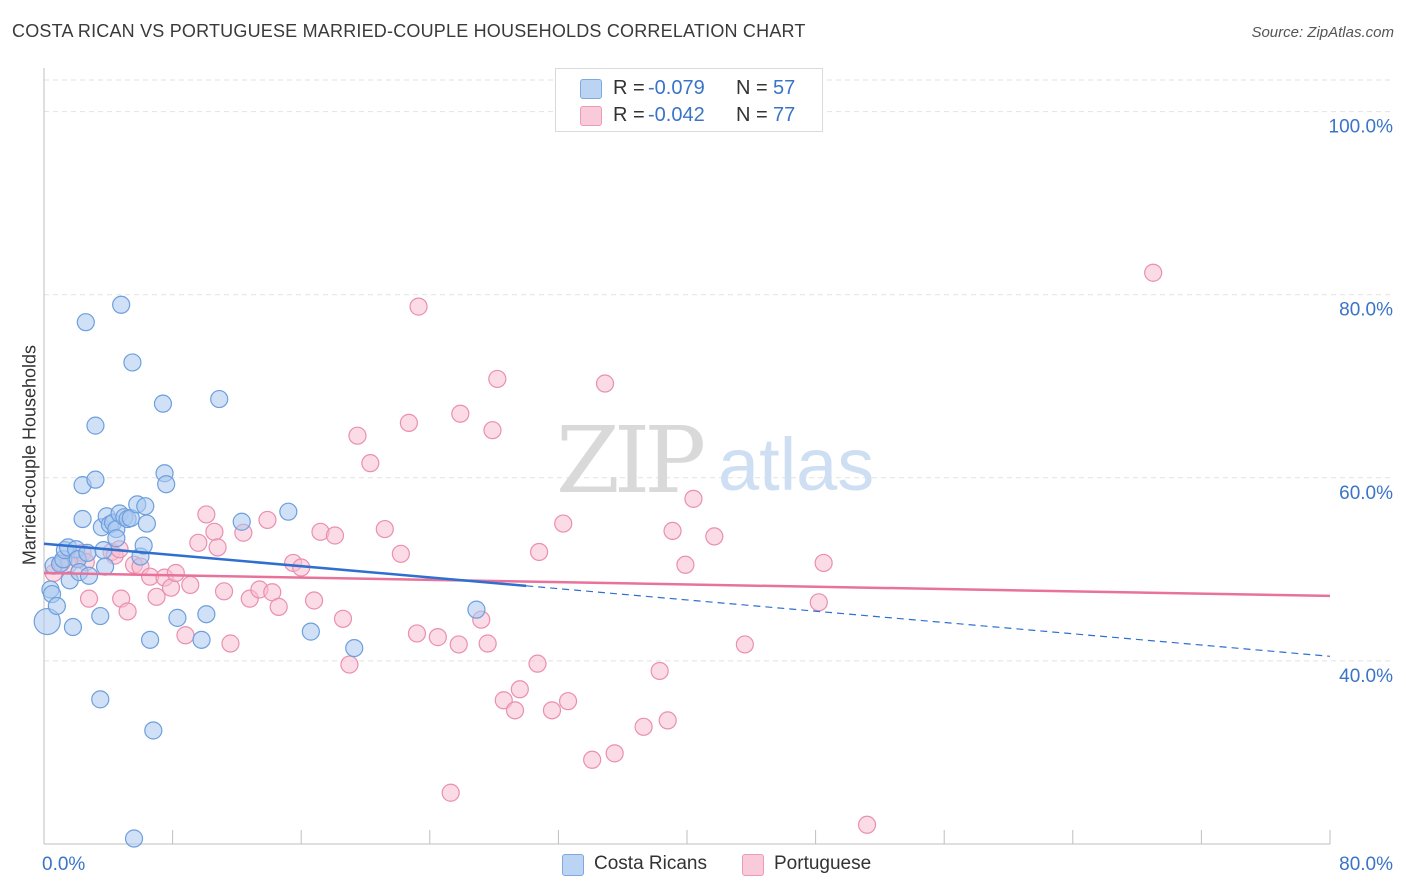 This screenshot has height=892, width=1406. What do you see at coordinates (1366, 310) in the screenshot?
I see `y-tick-label: 80.0%` at bounding box center [1366, 310].